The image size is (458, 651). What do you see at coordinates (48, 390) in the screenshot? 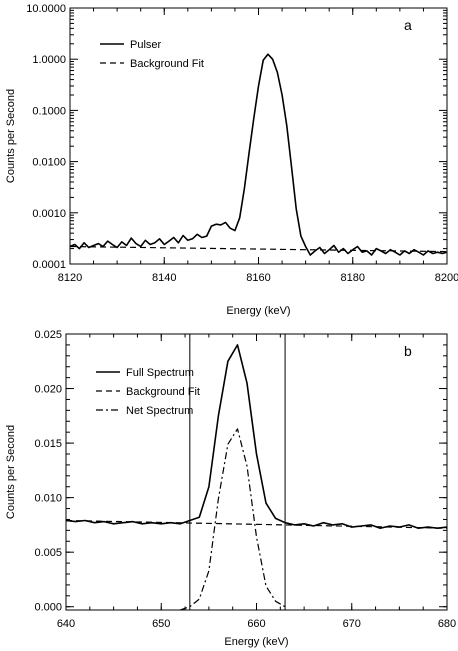
I see `y-tick-label: 0.020` at bounding box center [48, 390].